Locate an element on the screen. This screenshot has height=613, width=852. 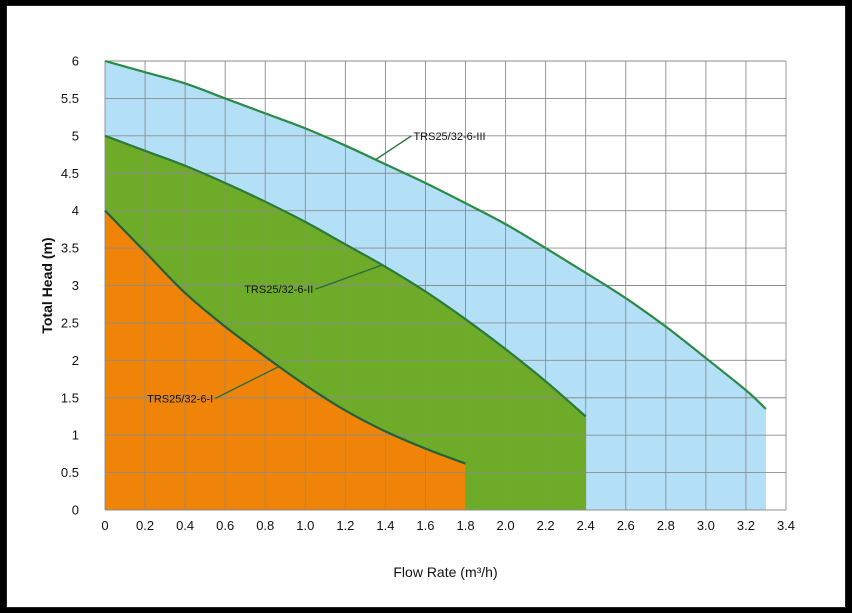
y-tick-label: 0.5 is located at coordinates (70, 472).